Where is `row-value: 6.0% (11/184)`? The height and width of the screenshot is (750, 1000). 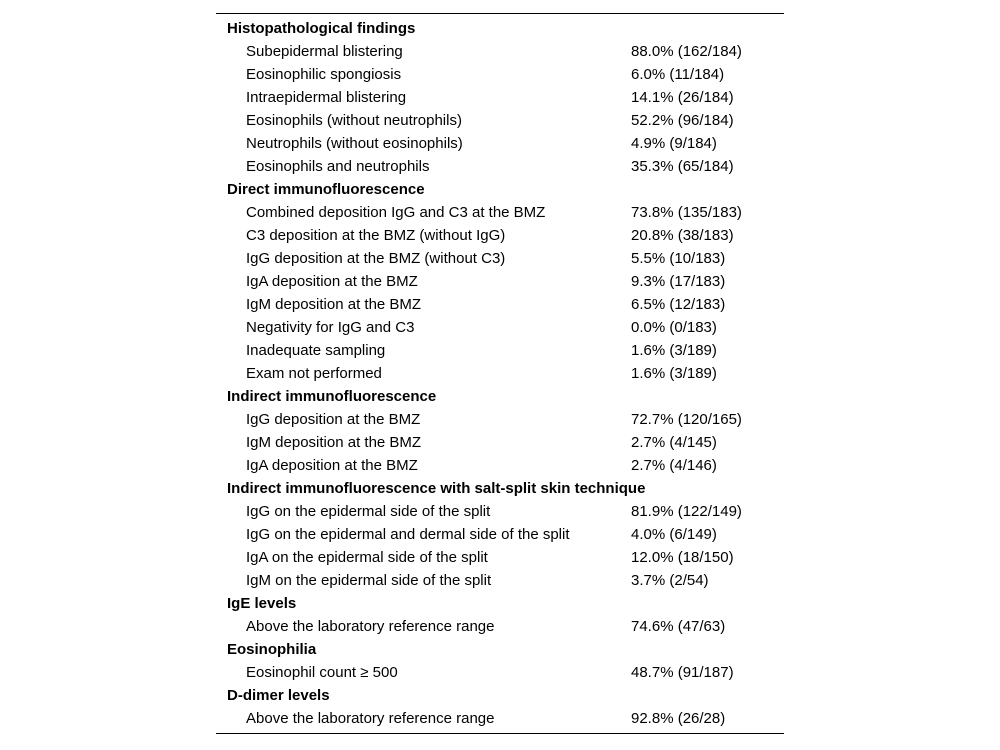
row-value: 6.0% (11/184) is located at coordinates (678, 74).